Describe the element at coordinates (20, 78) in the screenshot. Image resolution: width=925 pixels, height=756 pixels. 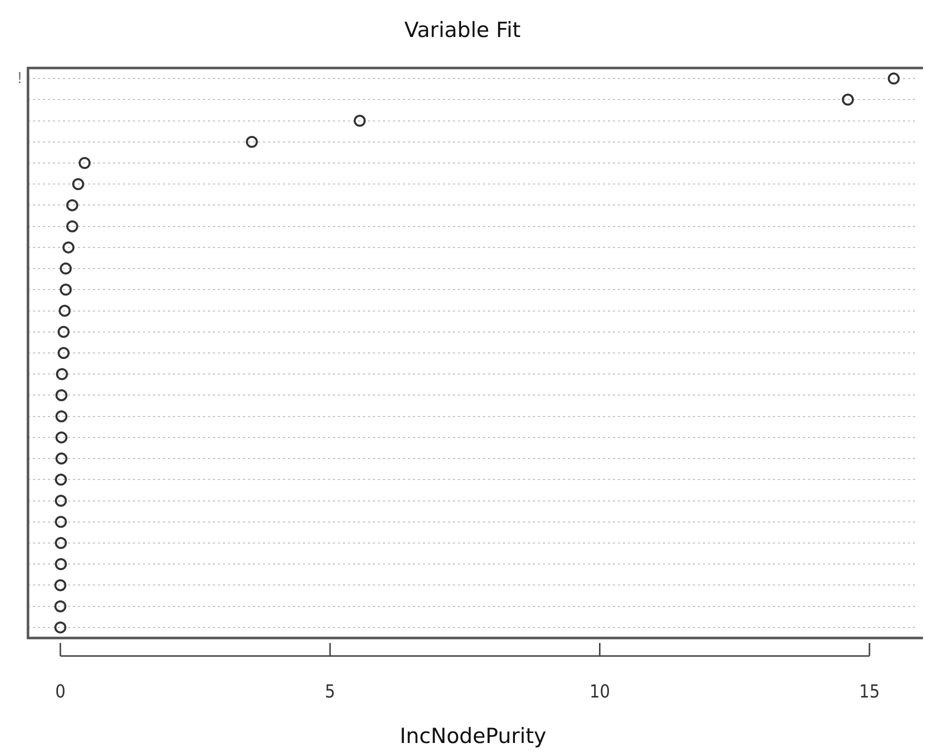
I see `y-tick-label: !` at that location.